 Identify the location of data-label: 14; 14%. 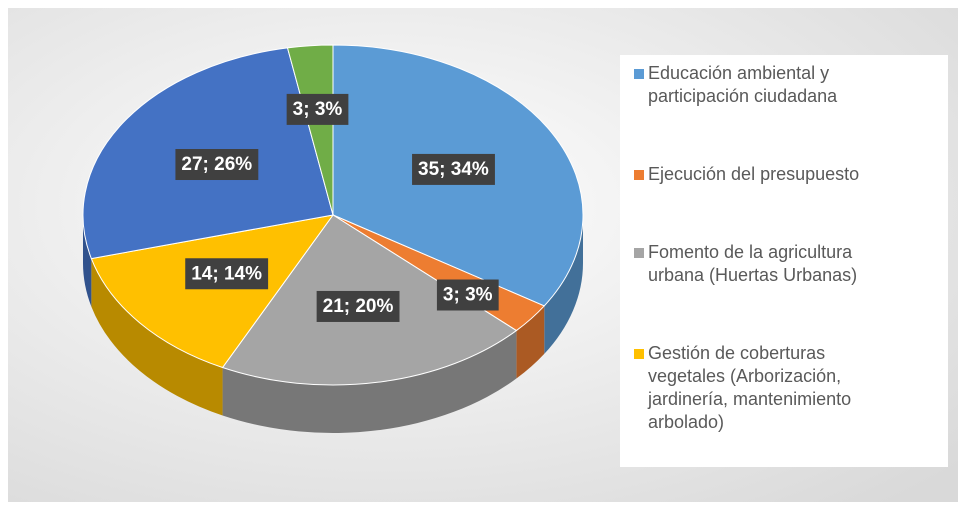
(227, 274).